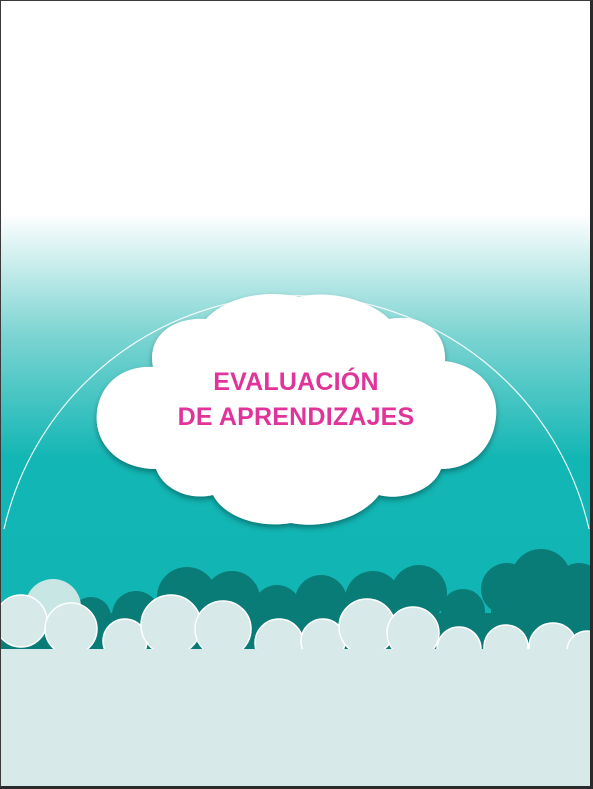  Describe the element at coordinates (296, 382) in the screenshot. I see `cover-title-line-1: EVALUACIÓN` at that location.